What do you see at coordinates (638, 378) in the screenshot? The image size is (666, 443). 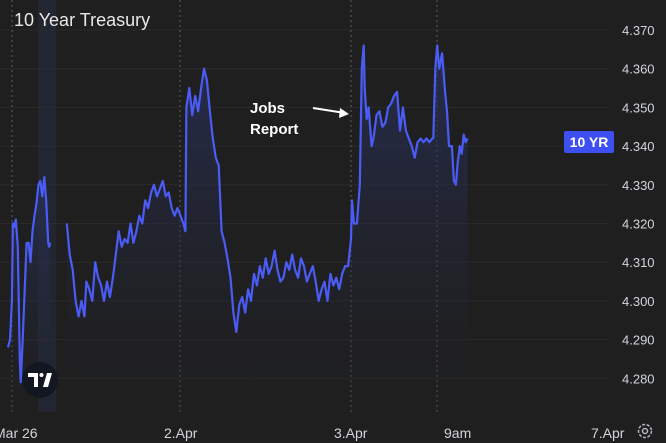 I see `y-tick-label: 4.280` at bounding box center [638, 378].